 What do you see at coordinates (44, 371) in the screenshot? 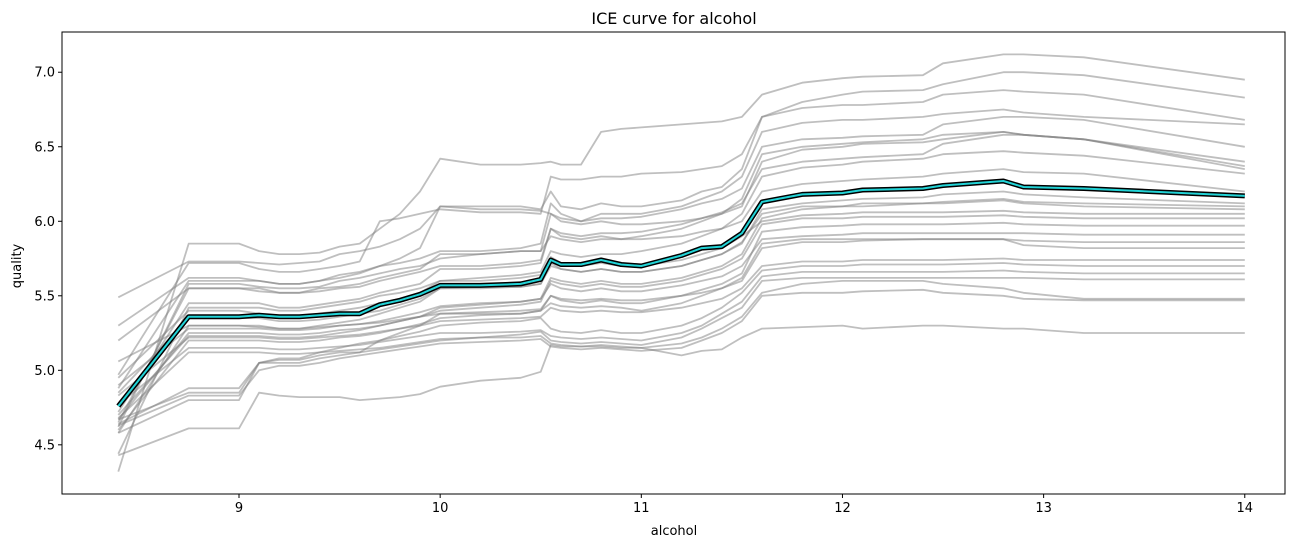
I see `y-tick-label: 5.0` at bounding box center [44, 371].